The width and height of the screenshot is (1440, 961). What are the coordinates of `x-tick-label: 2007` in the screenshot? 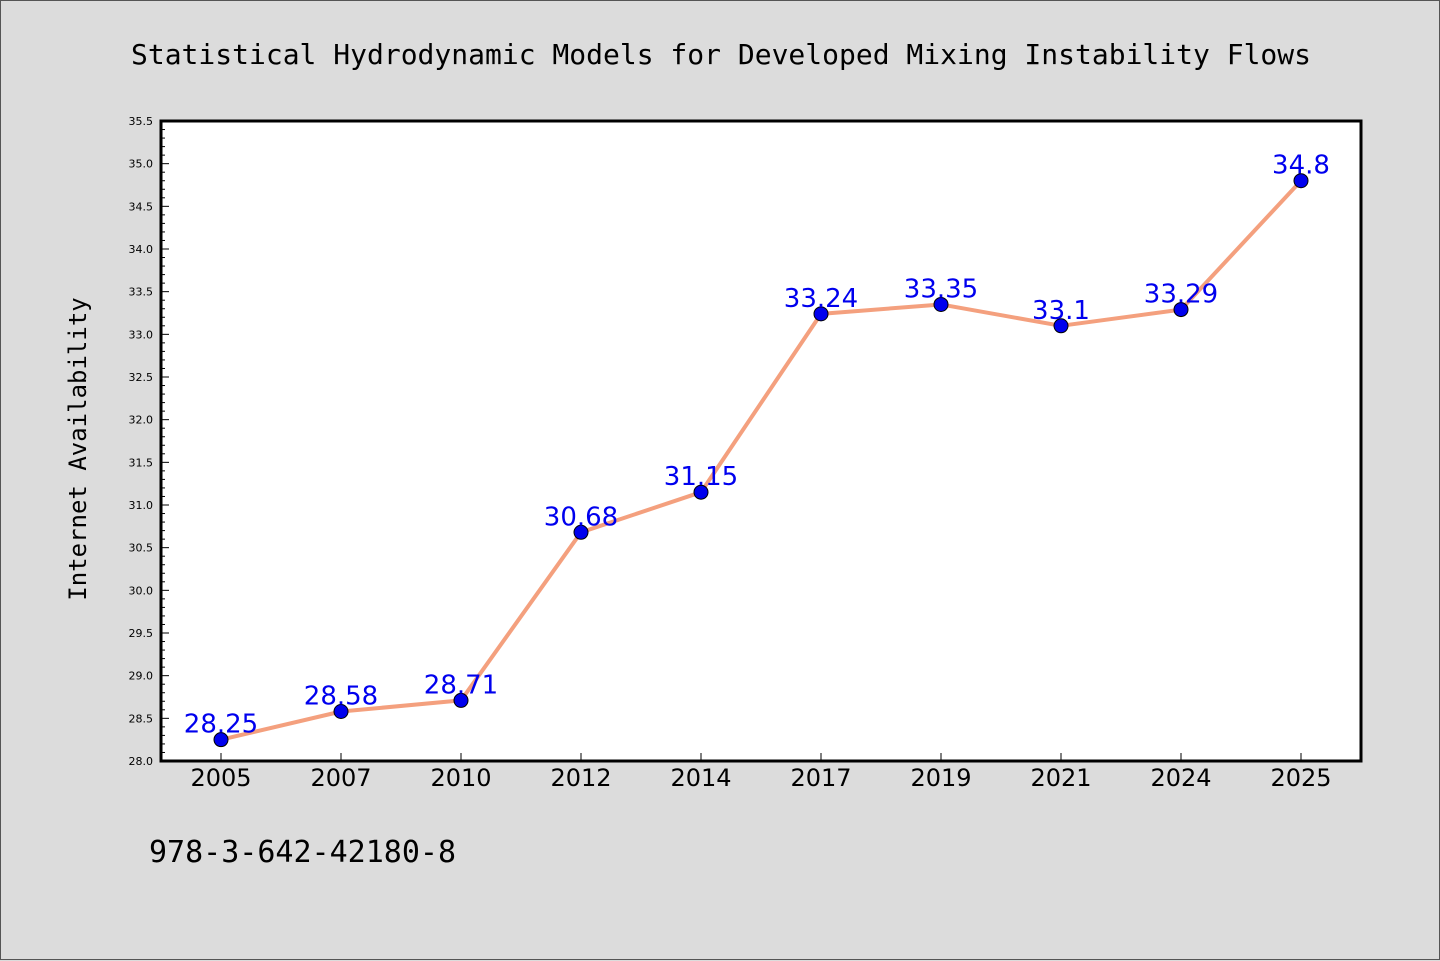 It's located at (340, 778).